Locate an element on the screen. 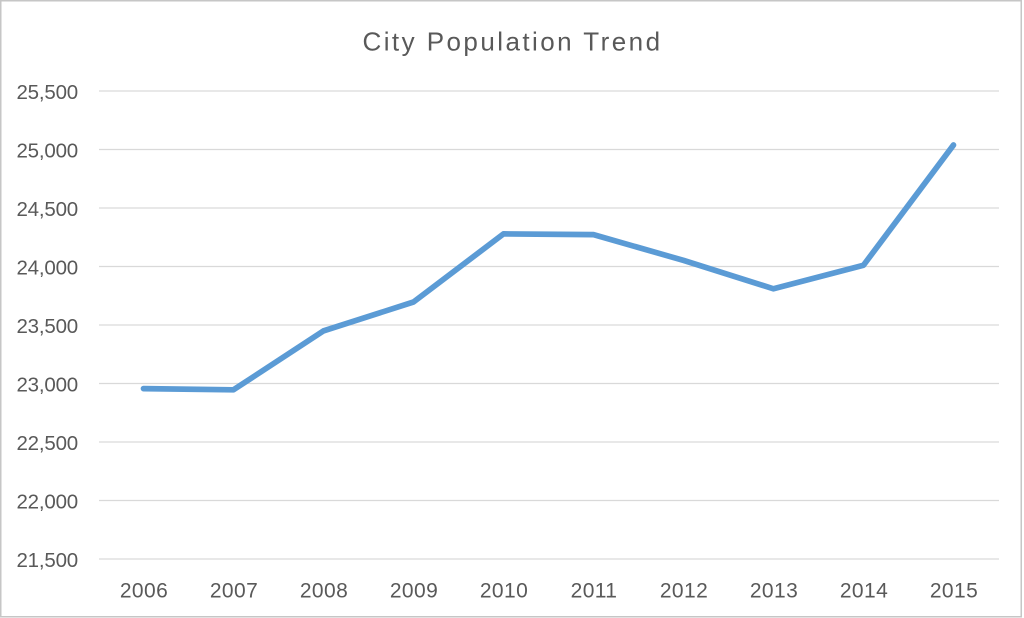 This screenshot has width=1024, height=618. svg-text: 2006 is located at coordinates (144, 590).